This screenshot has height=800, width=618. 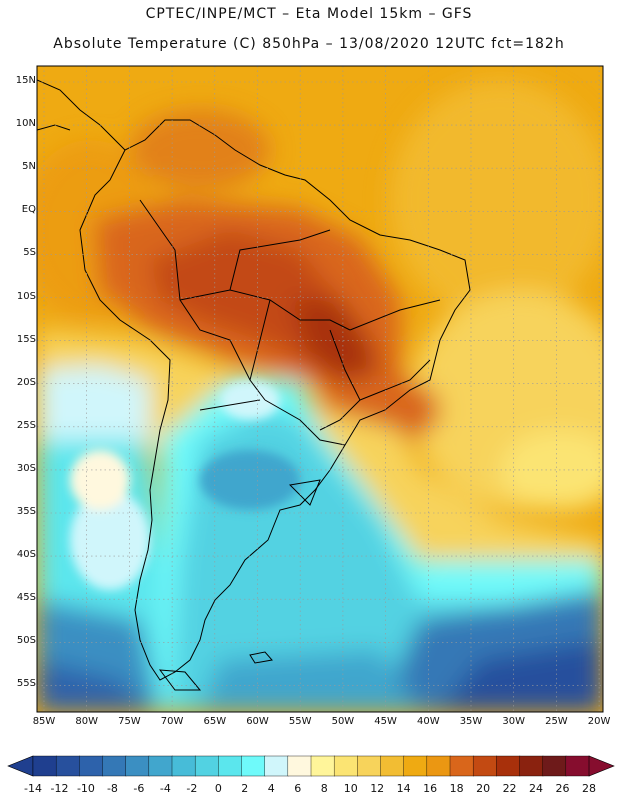 I want to click on lat-label: 55S, so click(x=26, y=684).